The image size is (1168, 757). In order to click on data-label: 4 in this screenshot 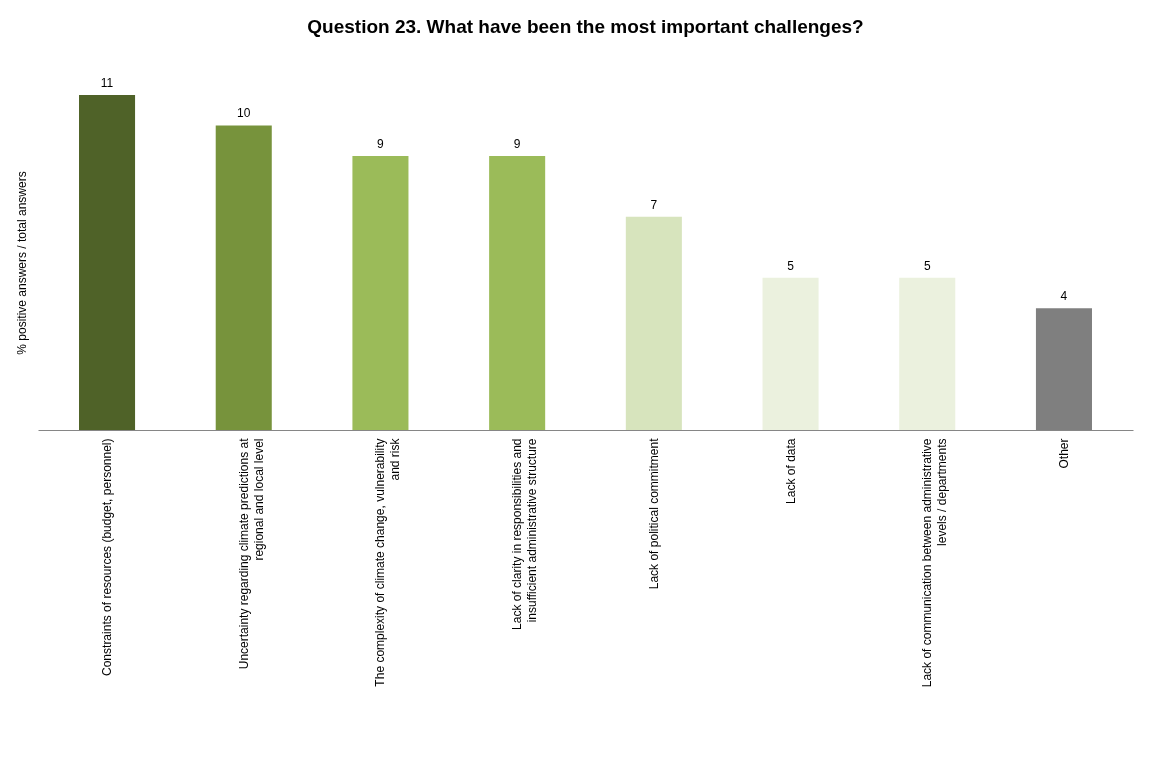, I will do `click(1064, 296)`.